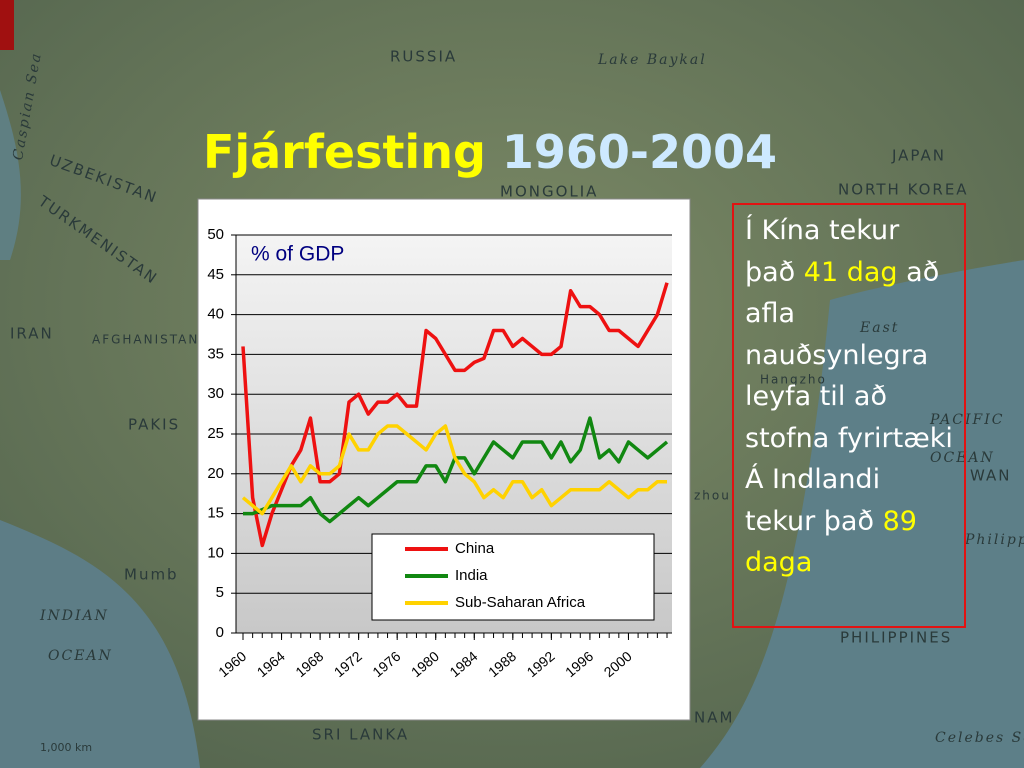 This screenshot has height=768, width=1024. What do you see at coordinates (215, 274) in the screenshot?
I see `y-tick-label: 45` at bounding box center [215, 274].